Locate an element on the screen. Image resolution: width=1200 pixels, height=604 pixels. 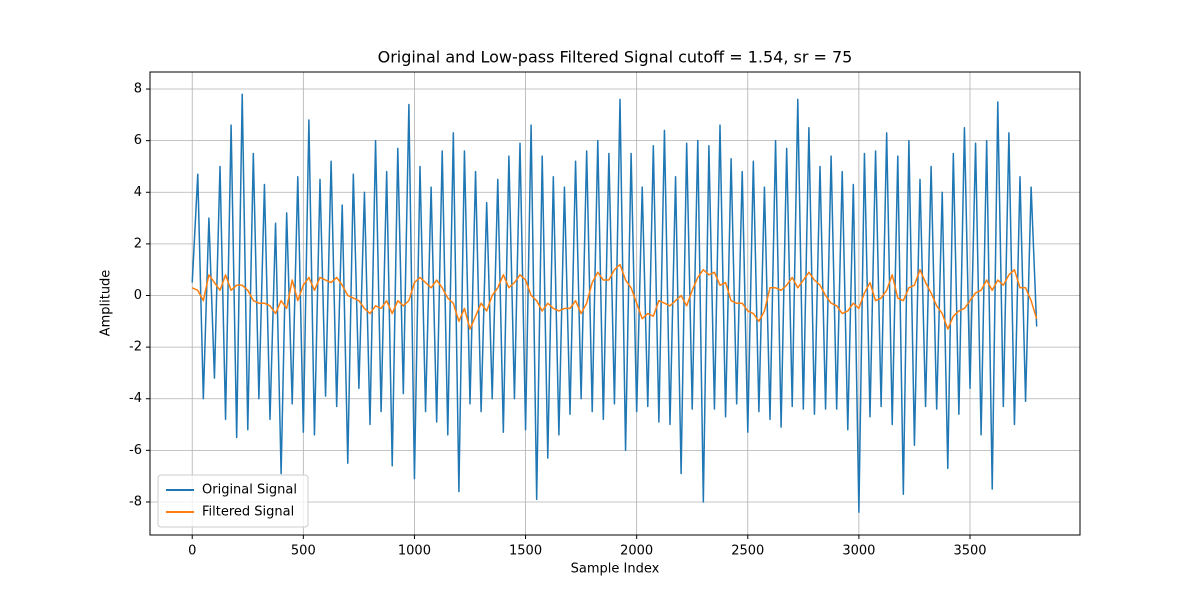
y-tick-label: -4 is located at coordinates (135, 398).